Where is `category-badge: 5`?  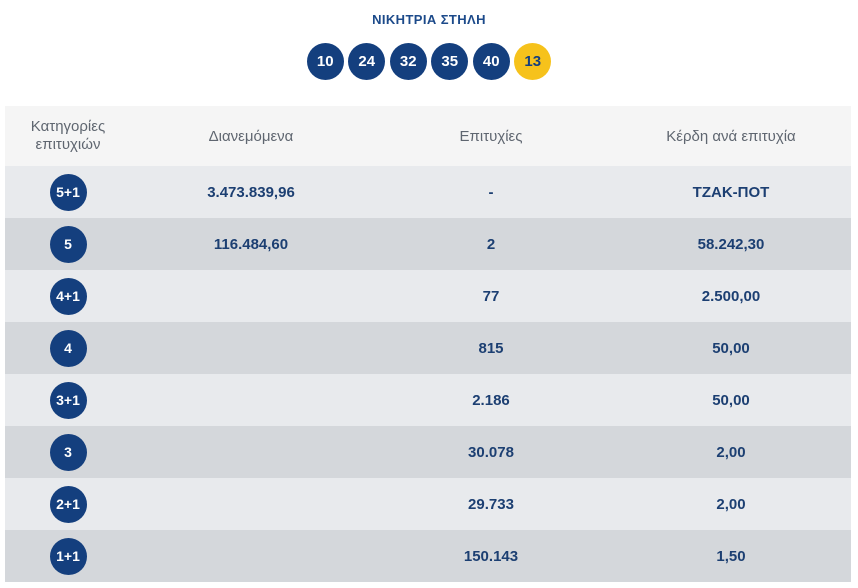
category-badge: 5 is located at coordinates (68, 244).